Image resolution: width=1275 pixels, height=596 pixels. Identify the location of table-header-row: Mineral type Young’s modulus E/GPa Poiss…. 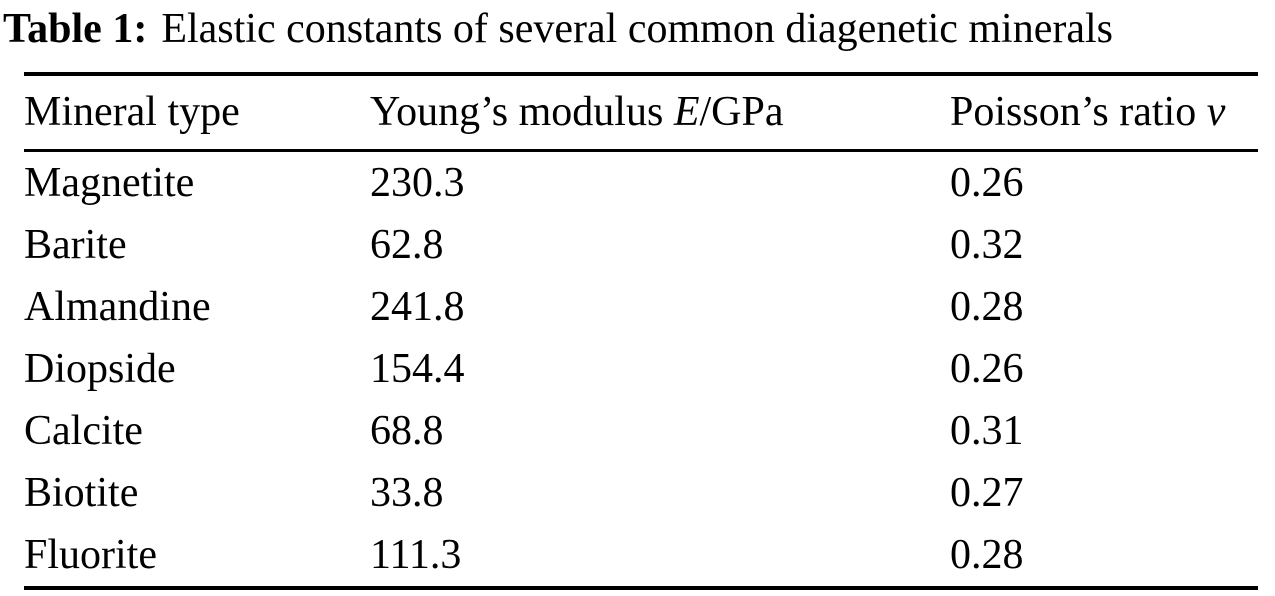
(641, 112).